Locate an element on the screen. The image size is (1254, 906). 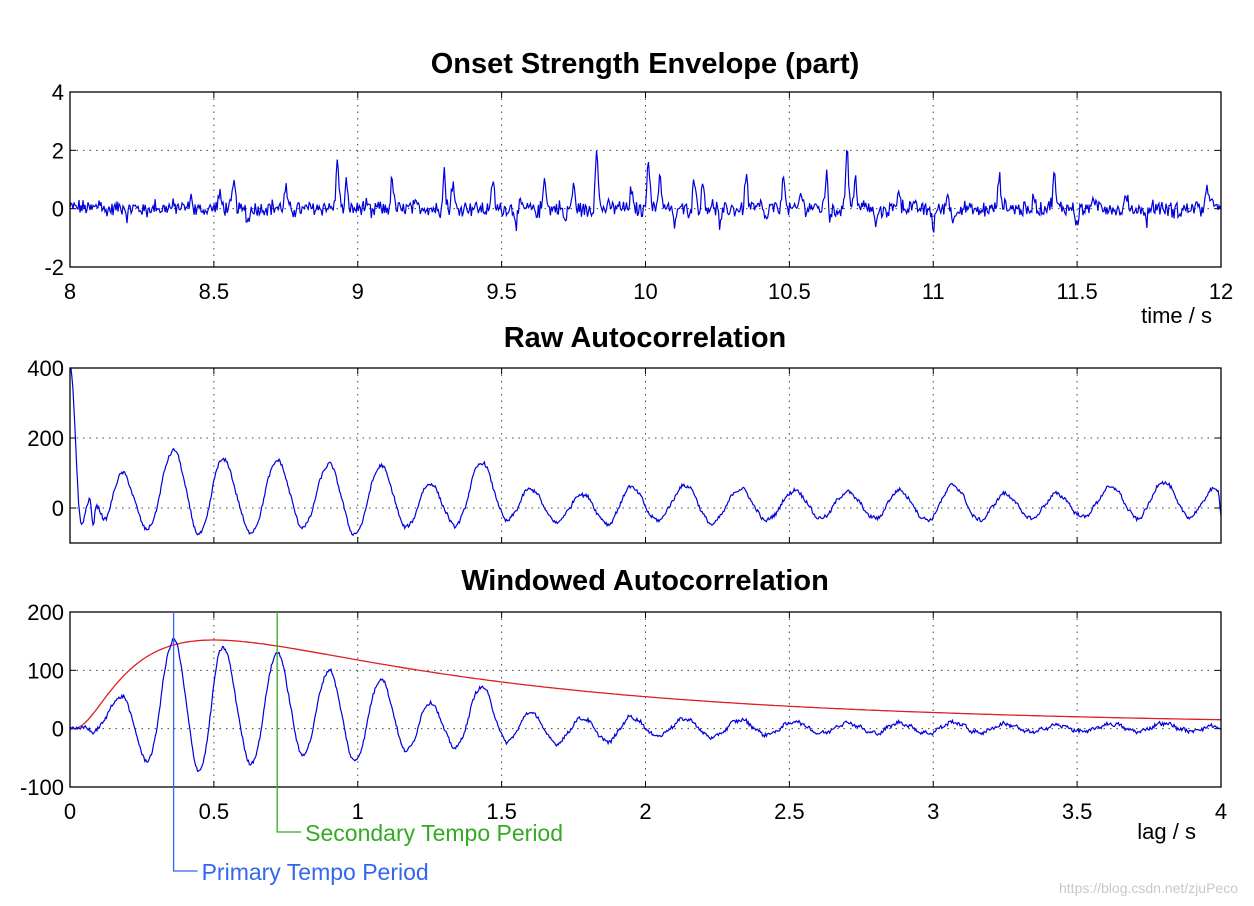
x-tick-label: 11.5 is located at coordinates (1077, 291).